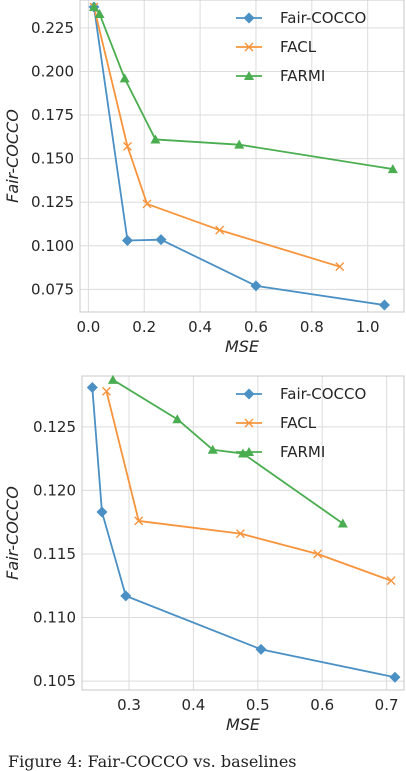  I want to click on x-tick-label: 0.5, so click(258, 705).